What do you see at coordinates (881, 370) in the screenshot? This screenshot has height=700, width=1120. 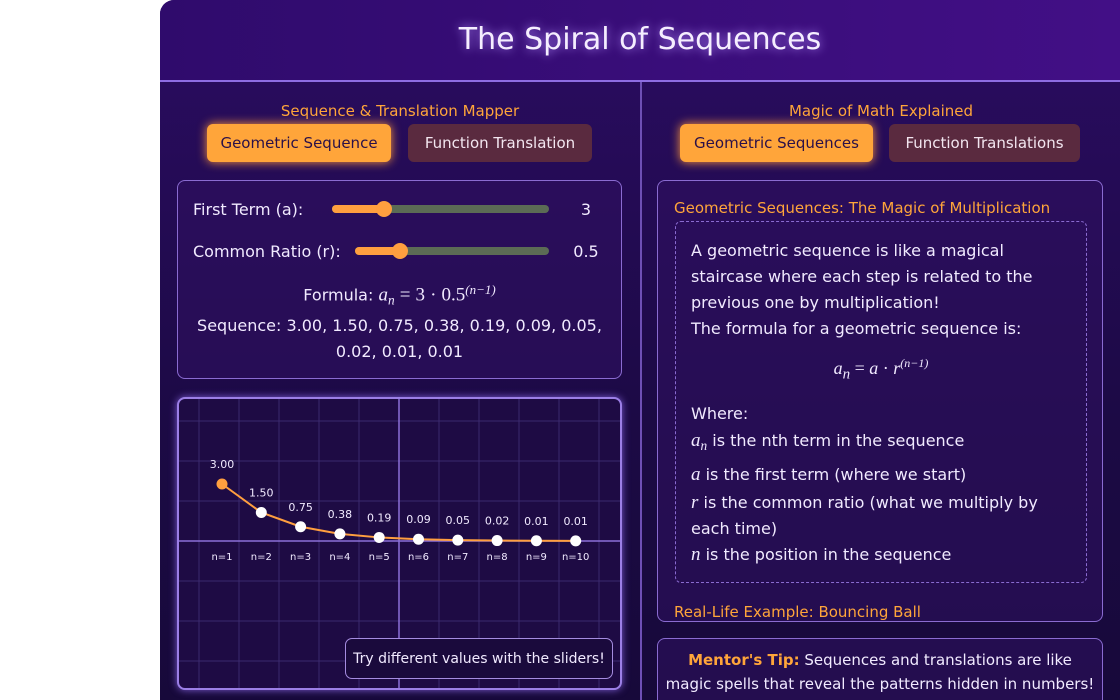 I see `explainer-formula: an = a · r(n−1)` at bounding box center [881, 370].